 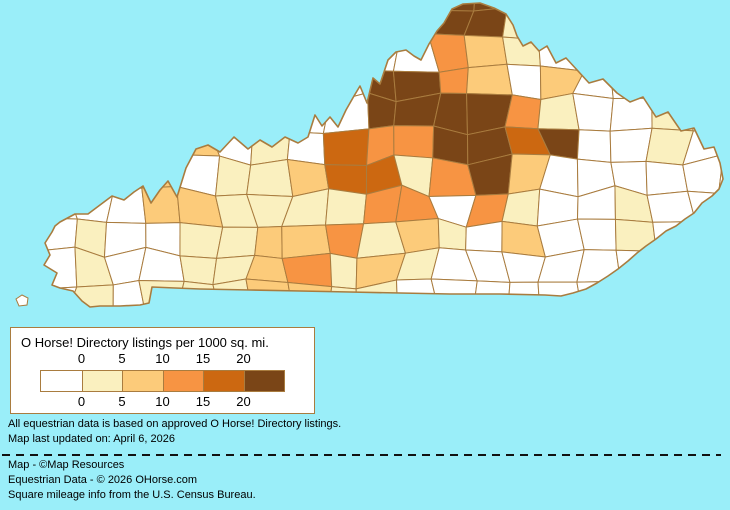 I want to click on legend-color-bar, so click(x=162, y=381).